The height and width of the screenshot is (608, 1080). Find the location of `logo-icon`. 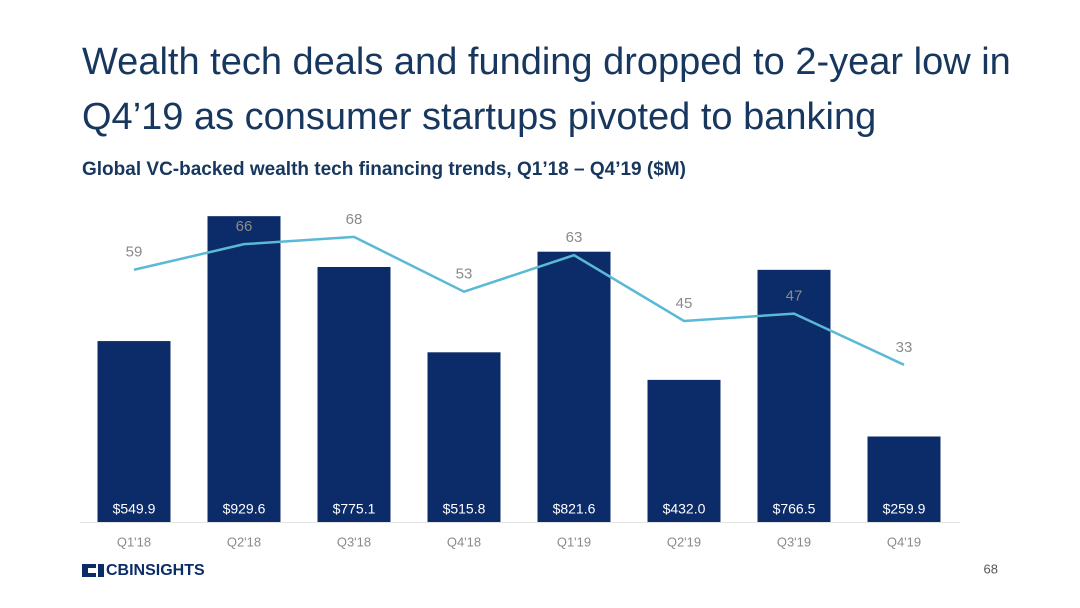

logo-icon is located at coordinates (93, 570).